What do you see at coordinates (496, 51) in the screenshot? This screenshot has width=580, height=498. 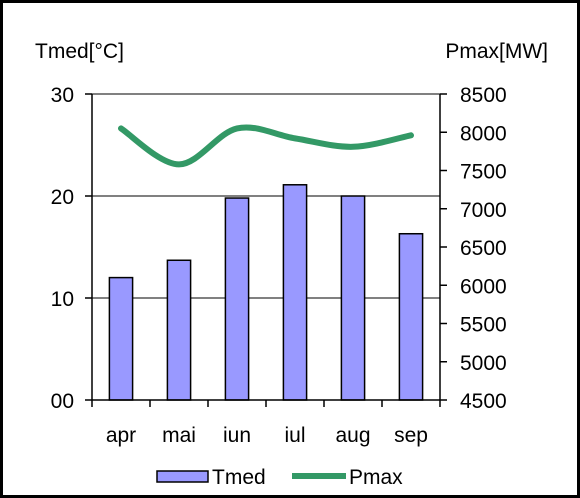 I see `right-axis-title: Pmax[MW]` at bounding box center [496, 51].